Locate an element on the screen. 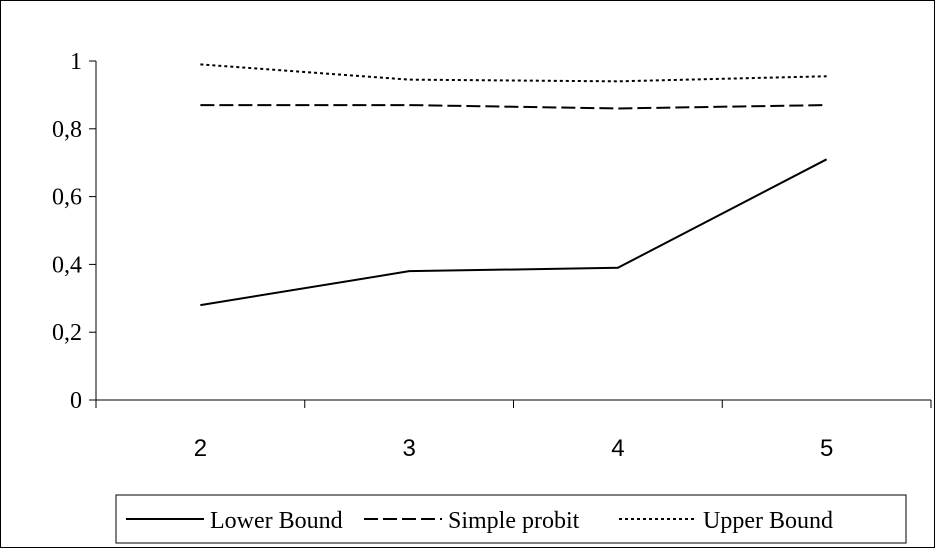 The height and width of the screenshot is (549, 935). y-tick-label: 1 is located at coordinates (76, 62).